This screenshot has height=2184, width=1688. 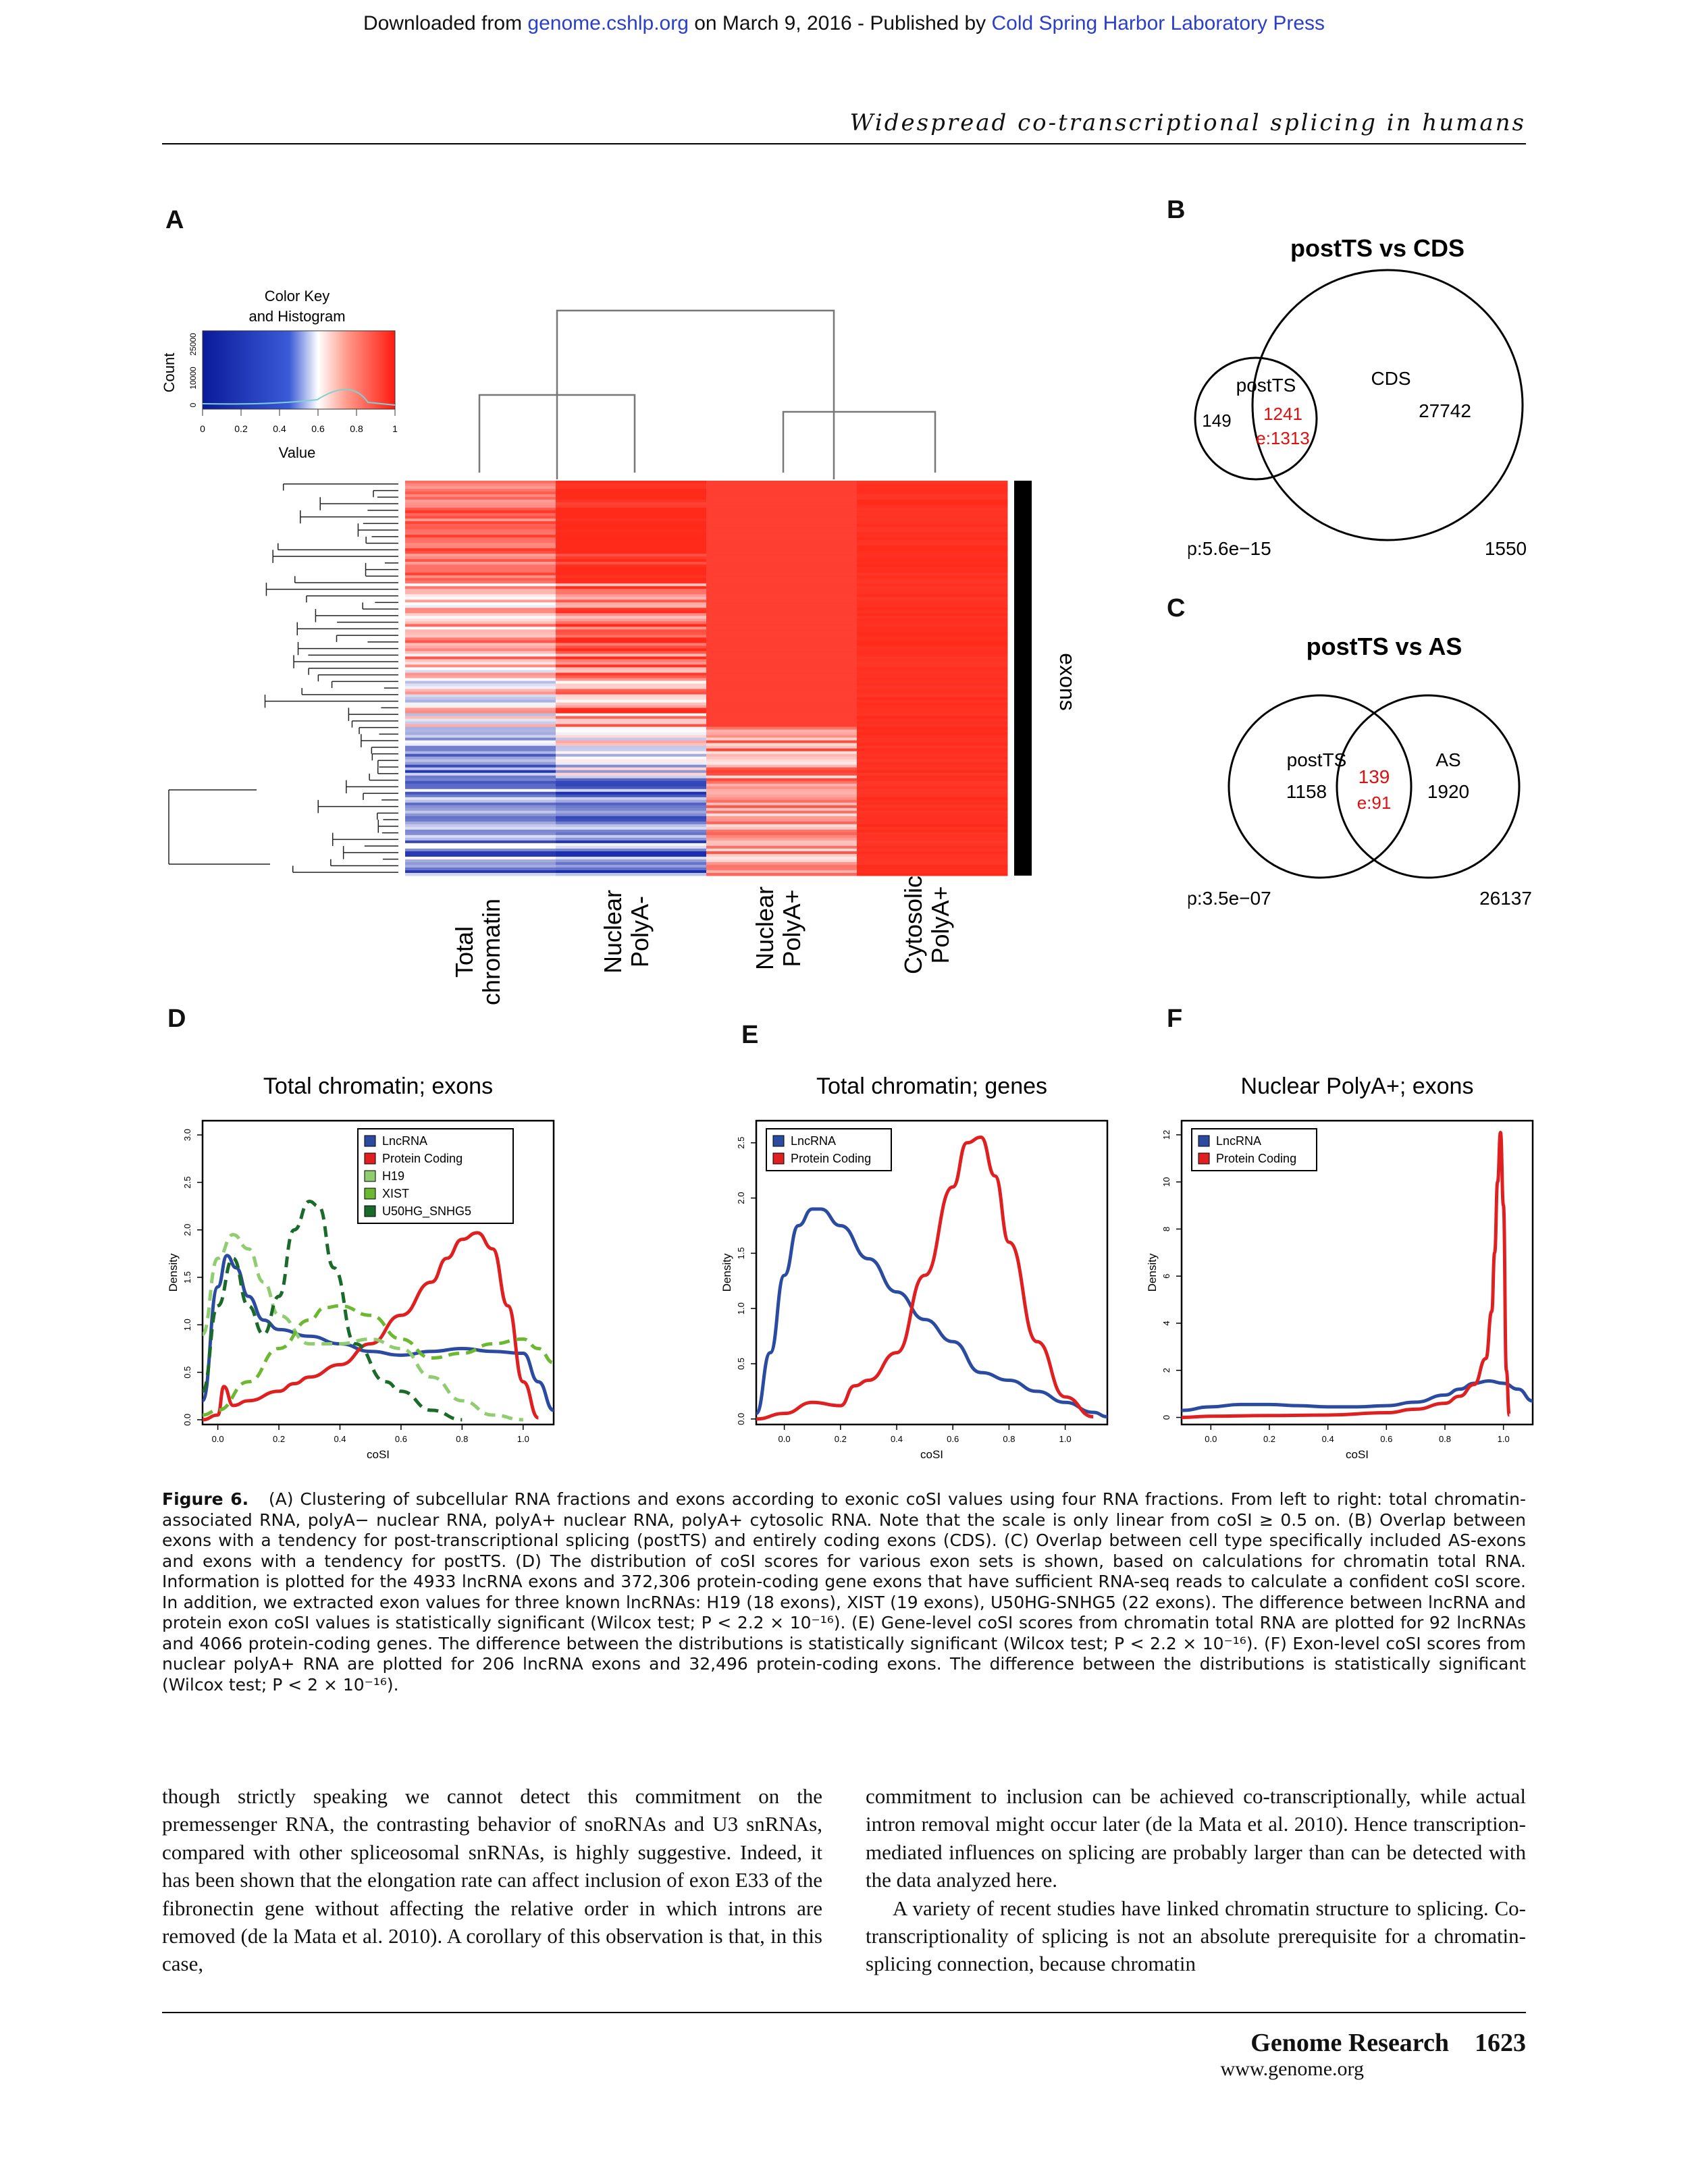 What do you see at coordinates (187, 1372) in the screenshot?
I see `y-tick-label: 0.5` at bounding box center [187, 1372].